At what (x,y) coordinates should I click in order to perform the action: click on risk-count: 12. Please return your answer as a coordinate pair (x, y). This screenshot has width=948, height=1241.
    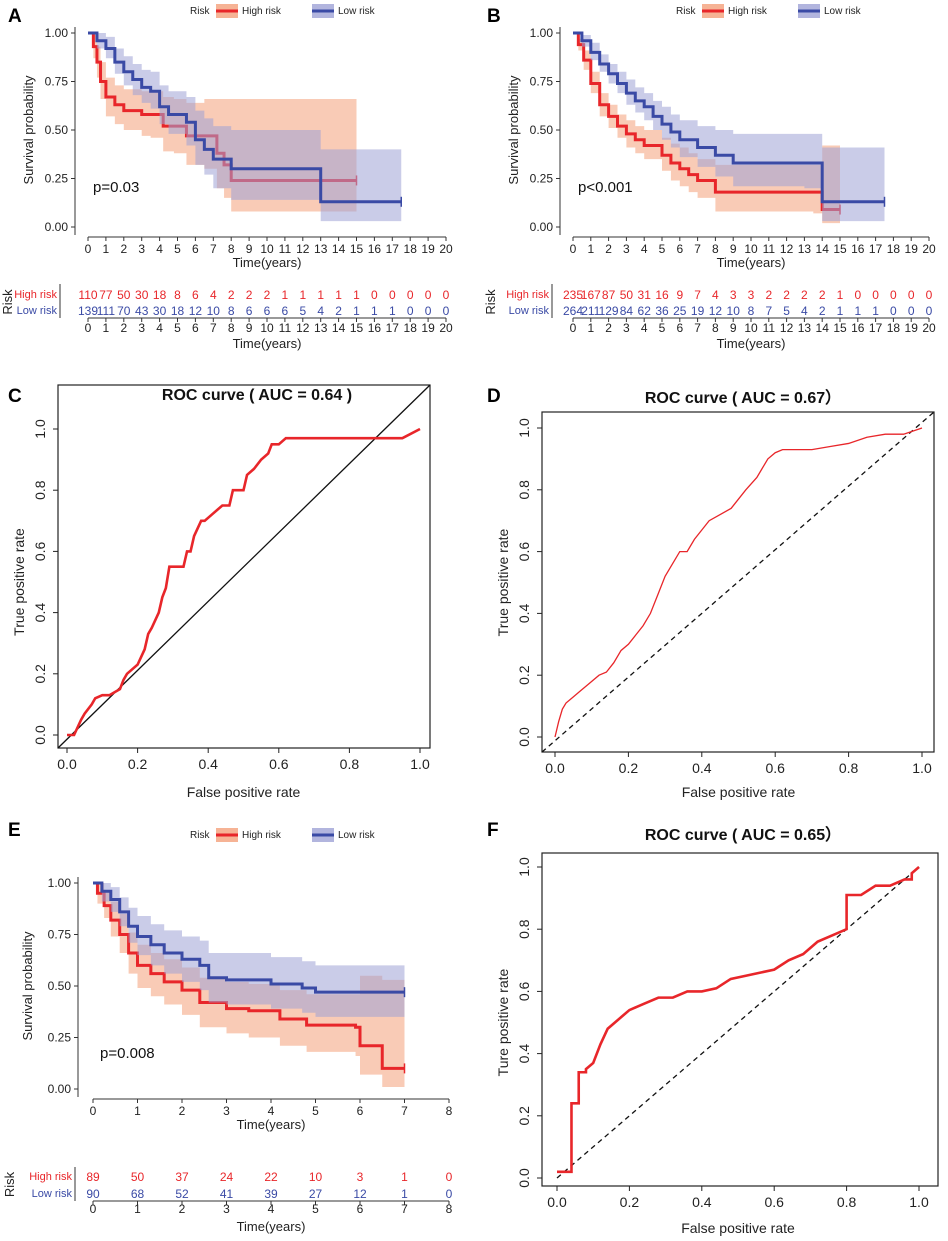
    Looking at the image, I should click on (360, 1194).